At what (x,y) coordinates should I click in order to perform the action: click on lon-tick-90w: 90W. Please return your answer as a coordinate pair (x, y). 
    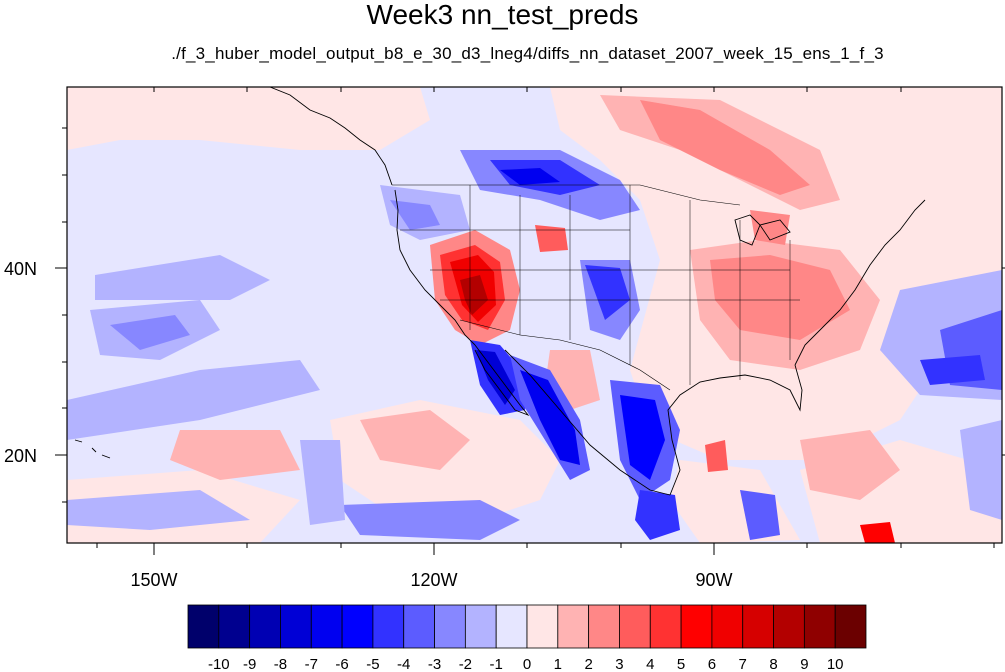
    Looking at the image, I should click on (713, 580).